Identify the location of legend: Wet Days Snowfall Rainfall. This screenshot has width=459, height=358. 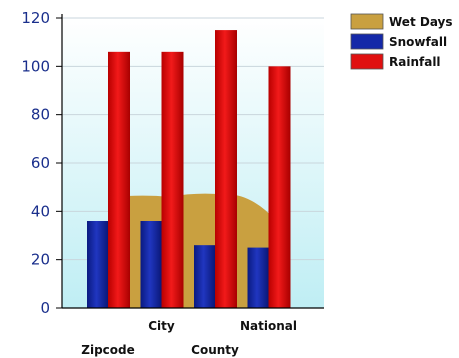
(401, 41).